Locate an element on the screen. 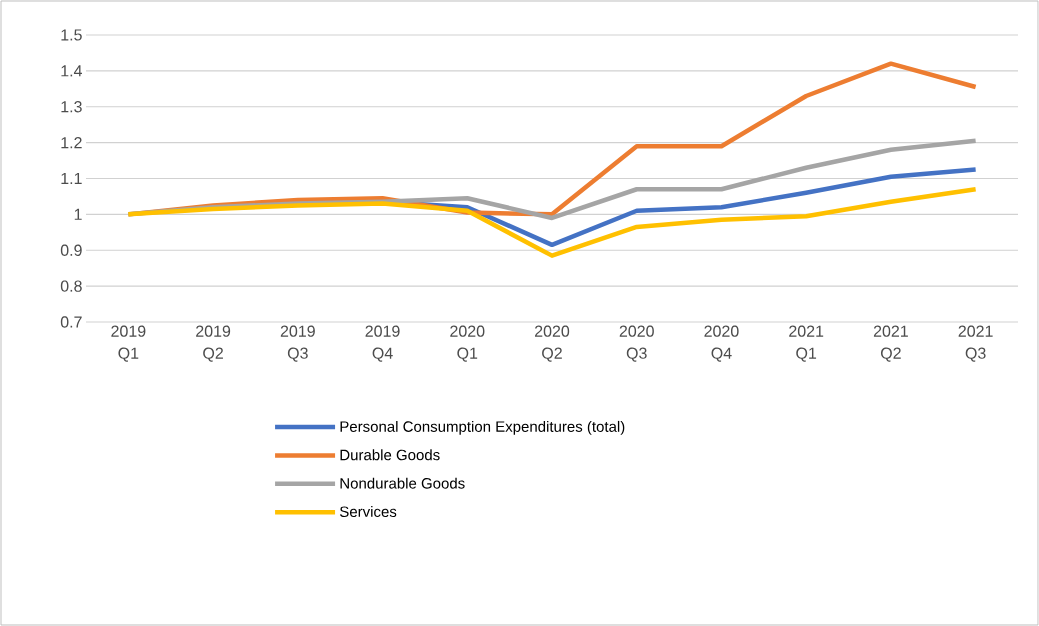 The image size is (1039, 626). y-tick-label: 0.8 is located at coordinates (71, 286).